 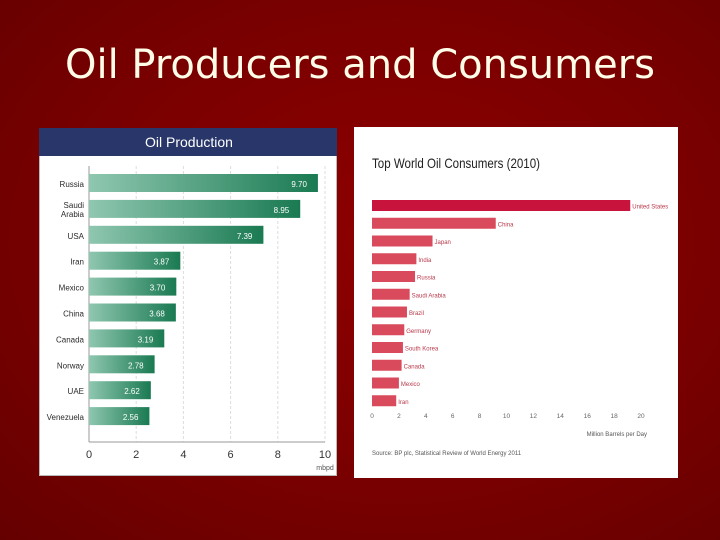 What do you see at coordinates (416, 314) in the screenshot?
I see `bar-label: Brazil` at bounding box center [416, 314].